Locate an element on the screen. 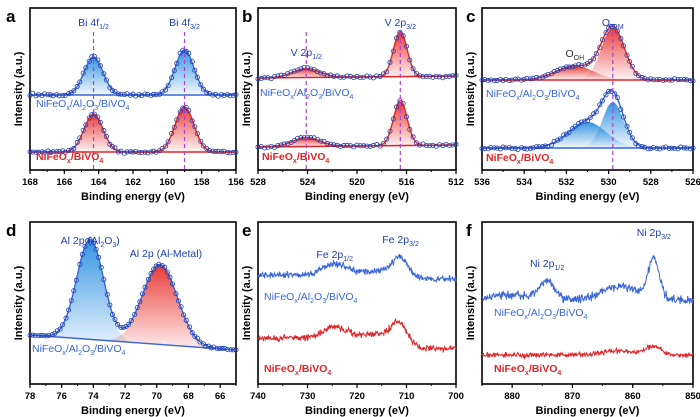 This screenshot has width=700, height=417. series-label: NiFeOx/Al2O3/BiVO4 is located at coordinates (311, 298).